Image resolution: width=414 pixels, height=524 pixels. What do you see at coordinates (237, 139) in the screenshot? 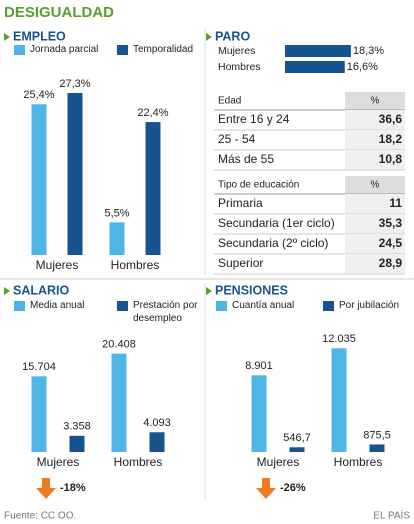
I see `table-cell: 25 - 54` at bounding box center [237, 139].